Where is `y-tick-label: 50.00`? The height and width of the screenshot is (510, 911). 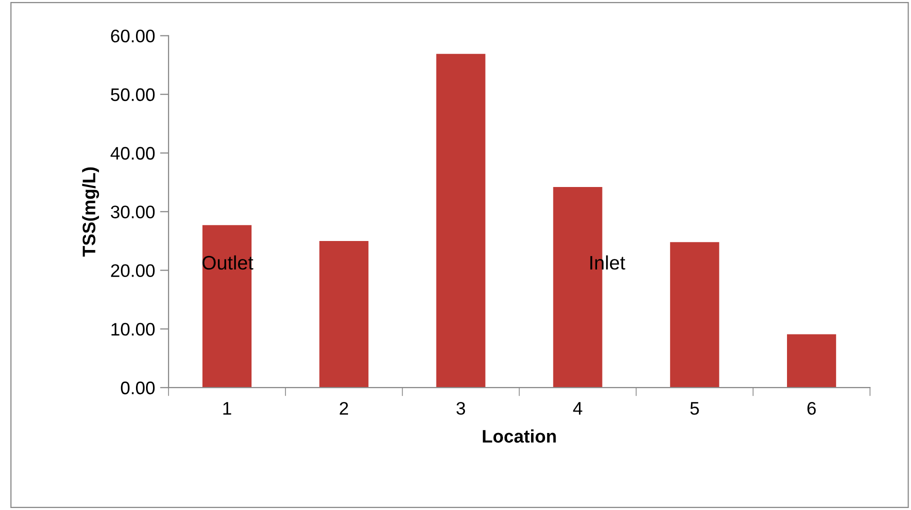 y-tick-label: 50.00 is located at coordinates (132, 95).